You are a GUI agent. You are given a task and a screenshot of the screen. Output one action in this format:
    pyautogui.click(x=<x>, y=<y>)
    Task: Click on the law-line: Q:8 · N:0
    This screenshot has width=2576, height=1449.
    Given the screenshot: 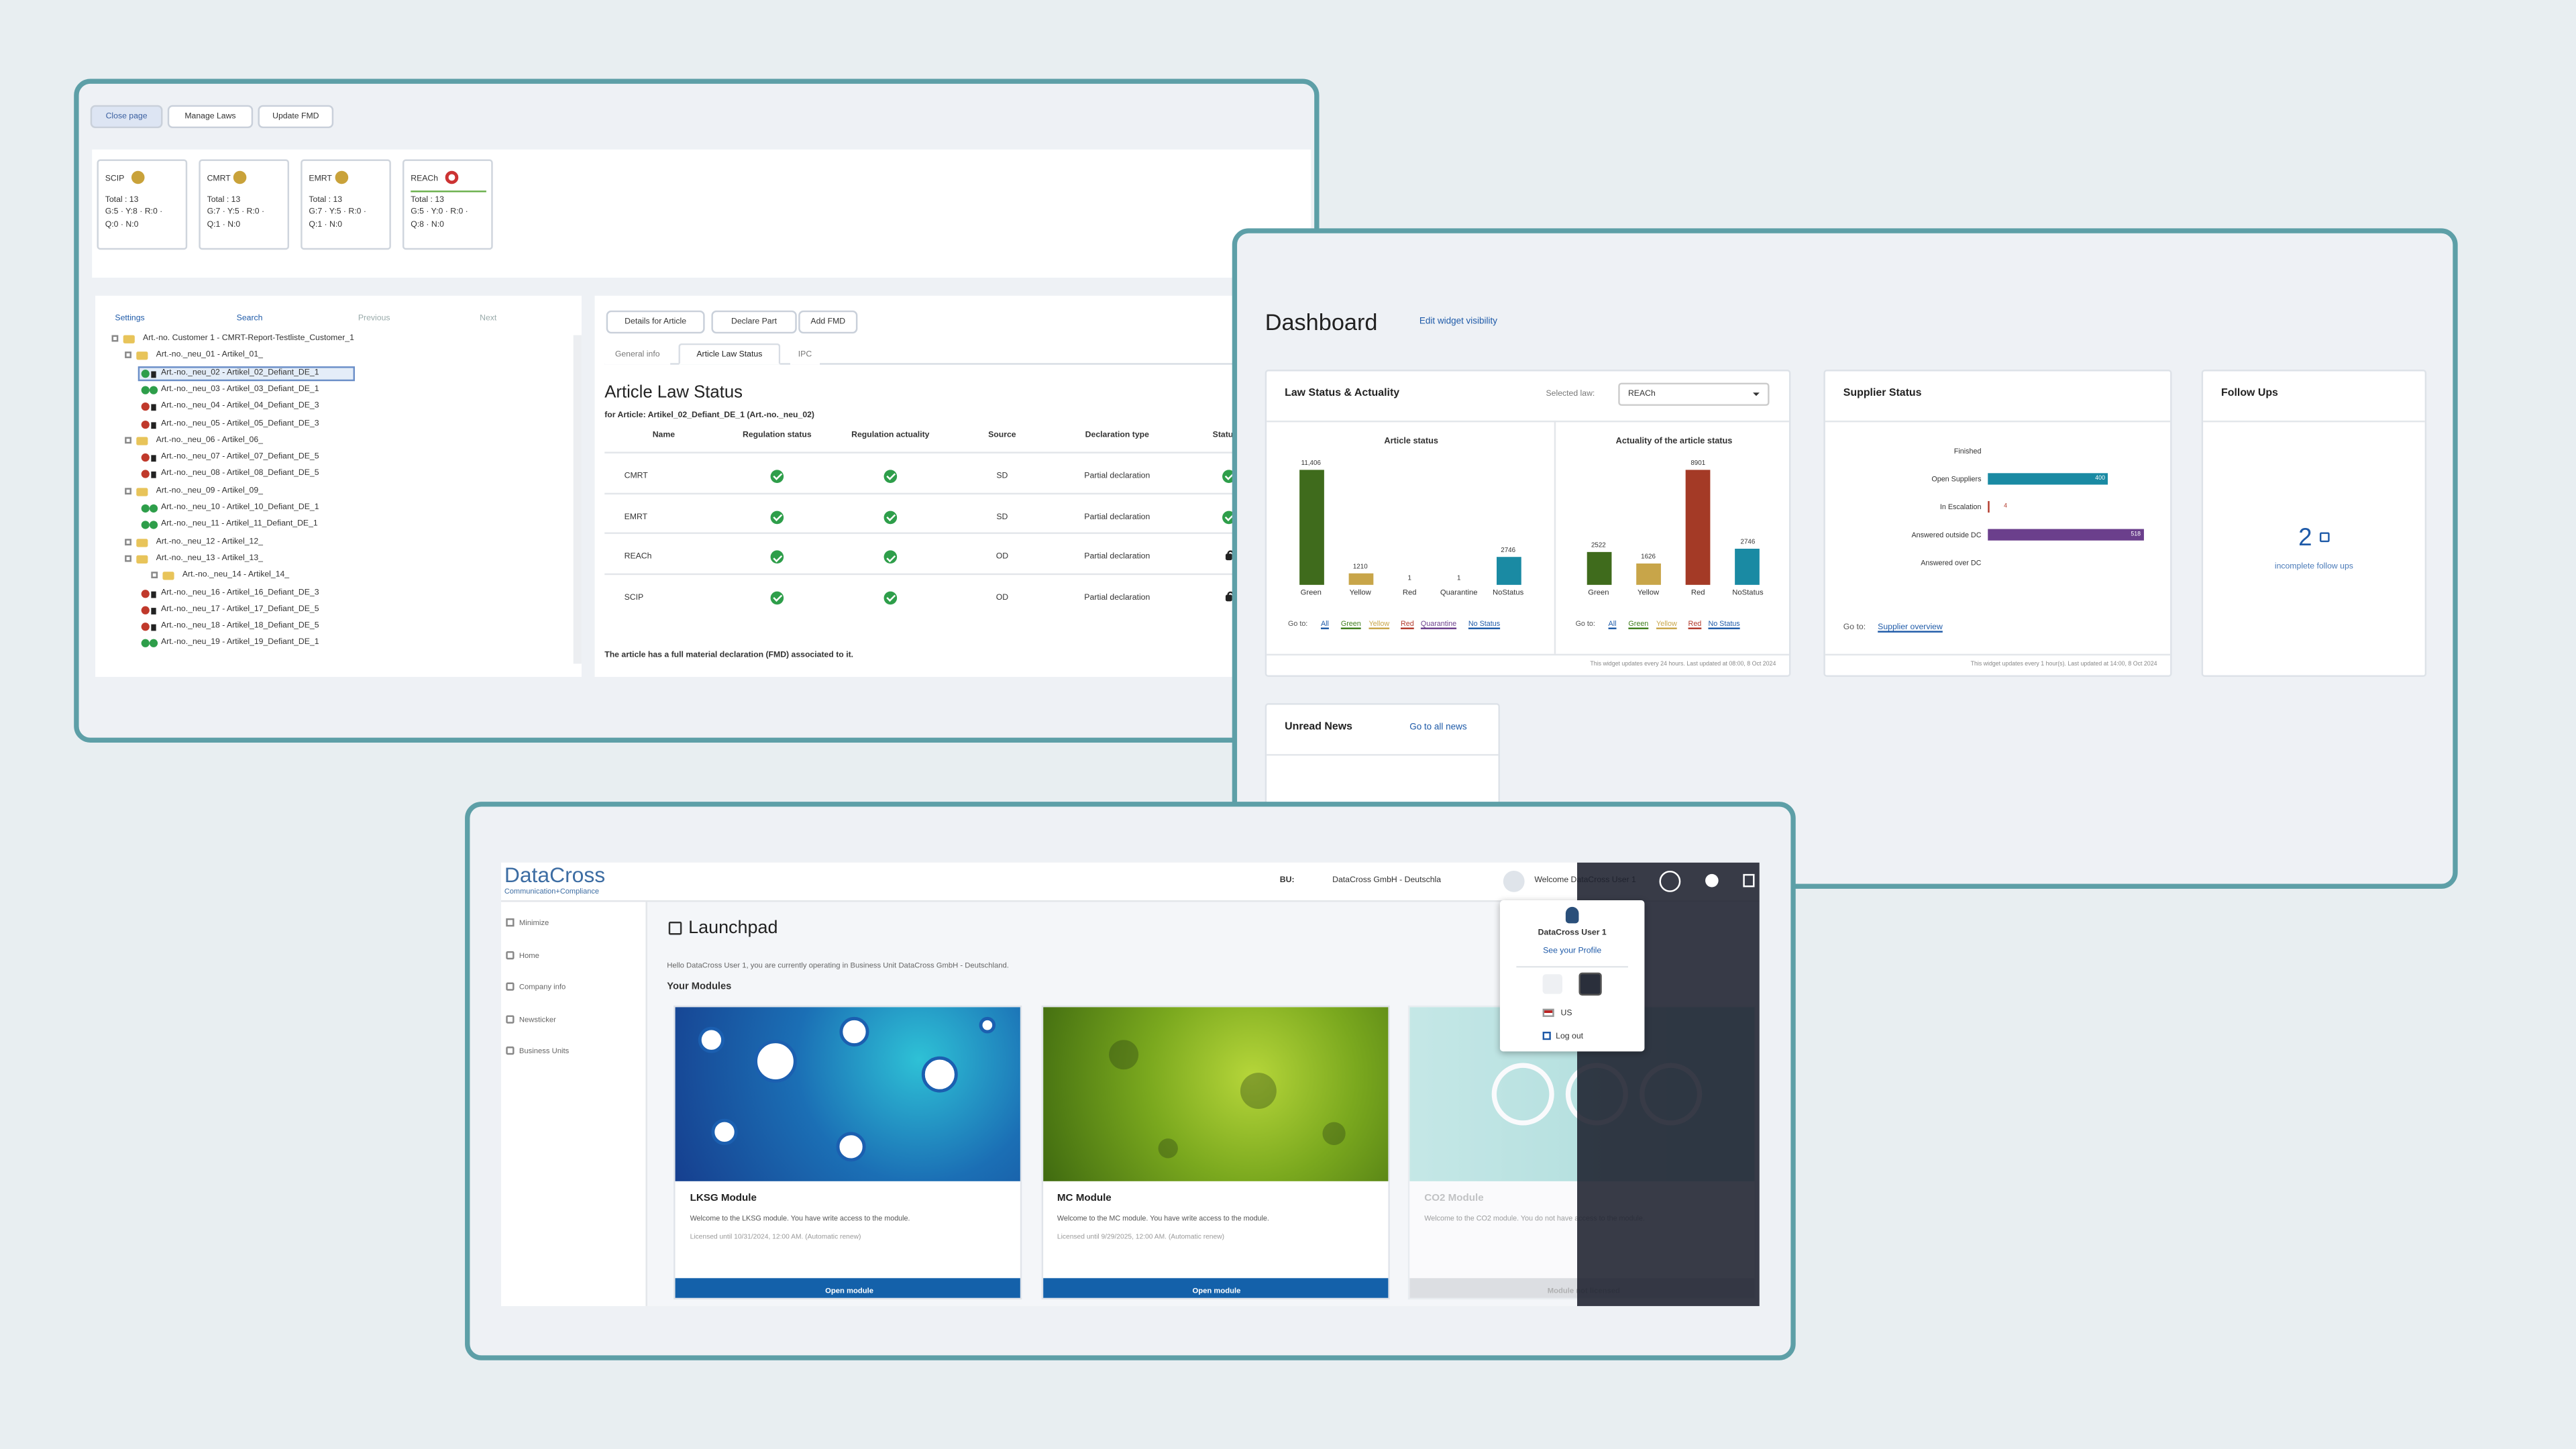 What is the action you would take?
    pyautogui.click(x=427, y=225)
    